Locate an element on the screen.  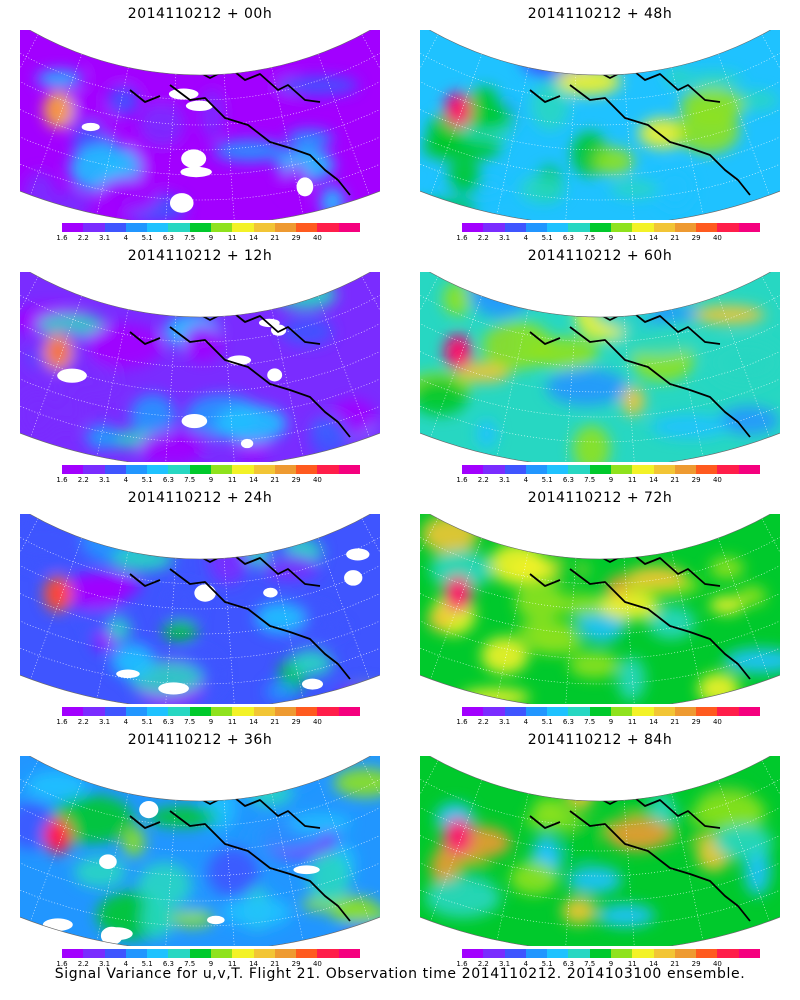
panel-title: 2014110212 + 36h is located at coordinates (200, 740).